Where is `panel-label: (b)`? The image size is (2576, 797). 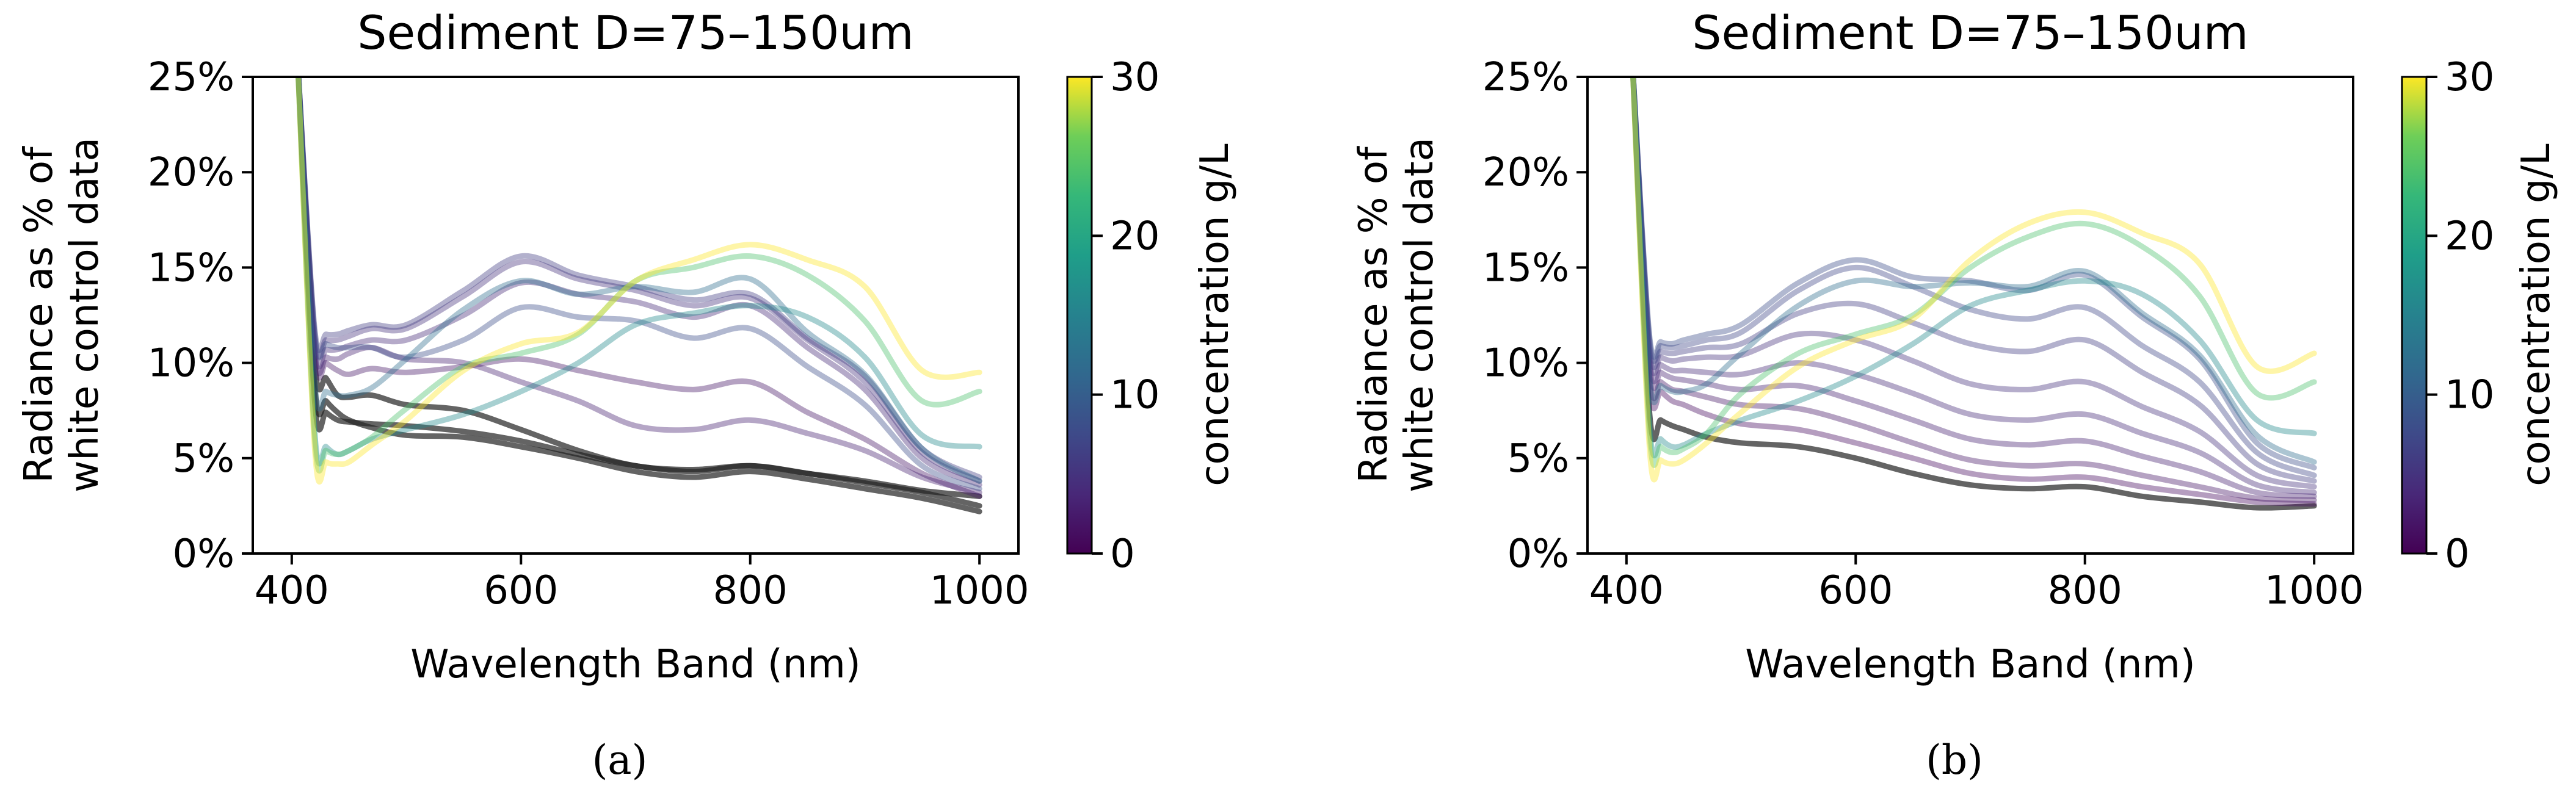 panel-label: (b) is located at coordinates (1954, 760).